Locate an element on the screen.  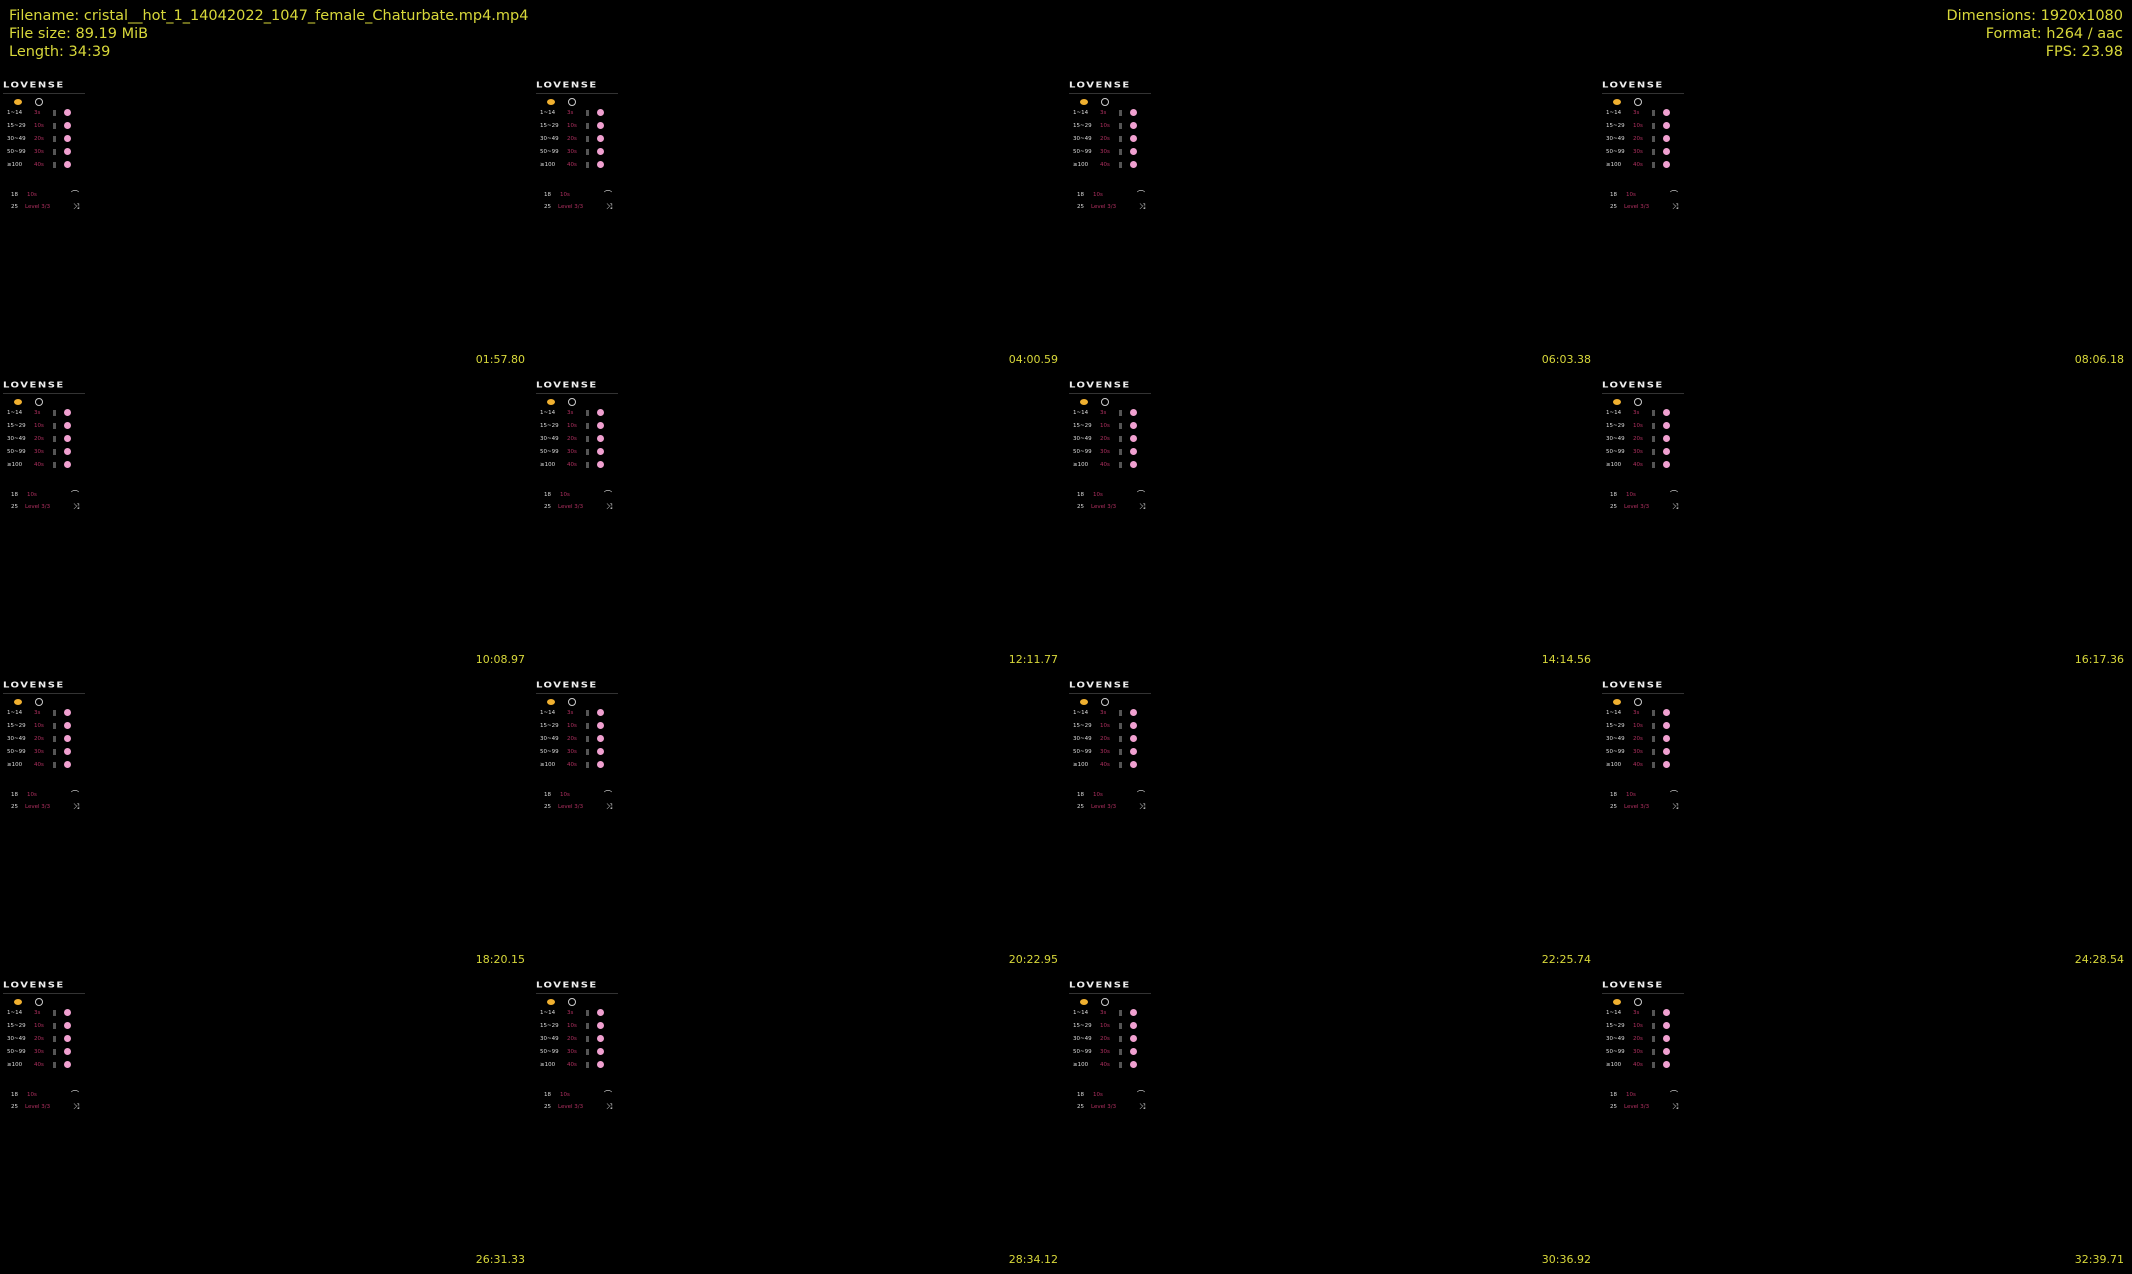
timestamp: 16:17.36 is located at coordinates (2099, 659).